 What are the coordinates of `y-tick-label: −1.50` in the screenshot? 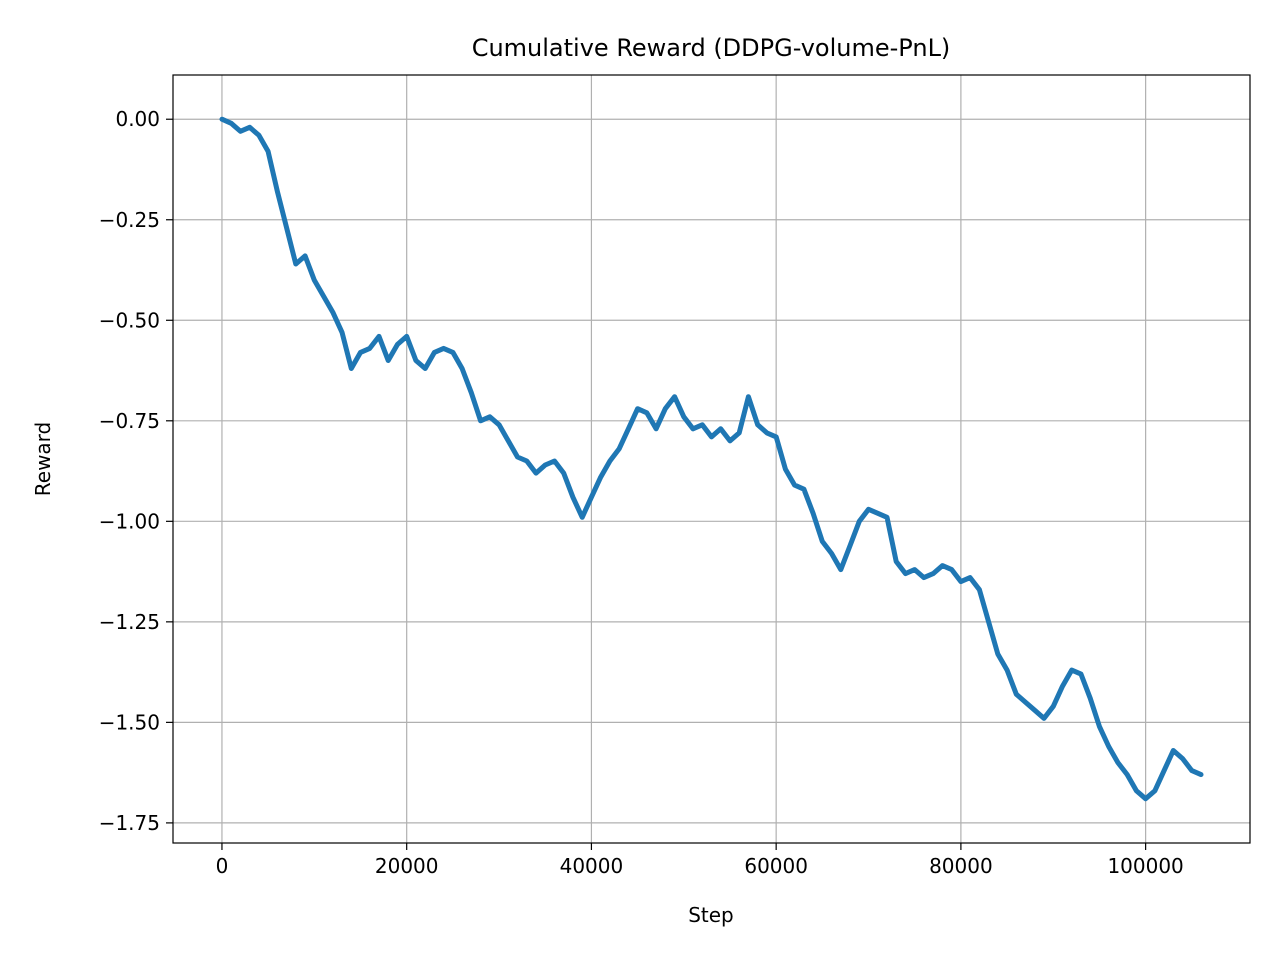 It's located at (129, 722).